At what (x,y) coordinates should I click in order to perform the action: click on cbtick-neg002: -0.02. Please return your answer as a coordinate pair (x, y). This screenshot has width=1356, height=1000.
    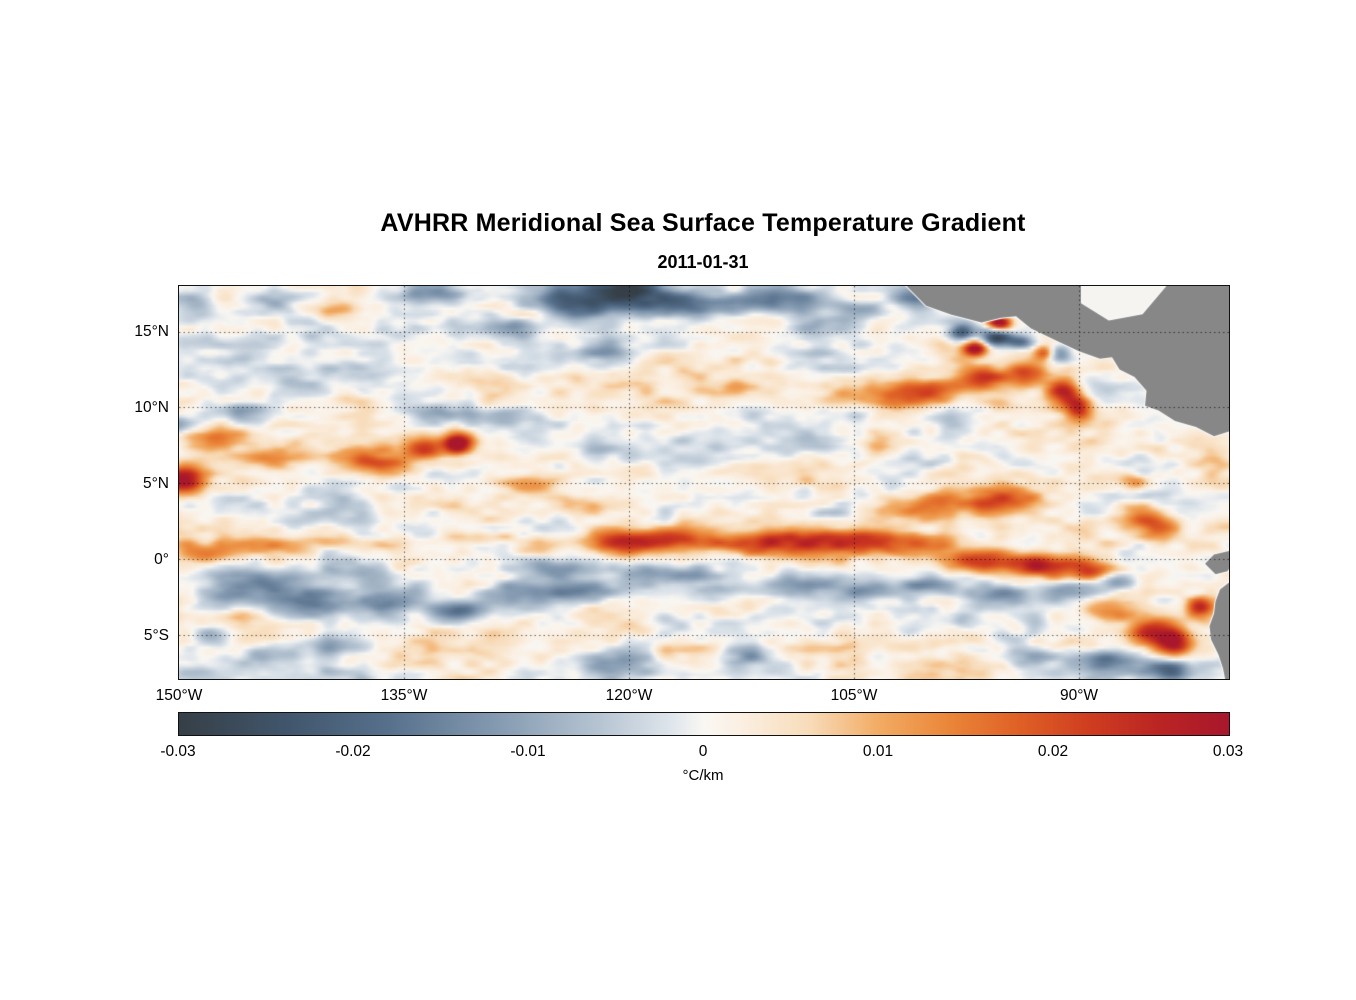
    Looking at the image, I should click on (353, 751).